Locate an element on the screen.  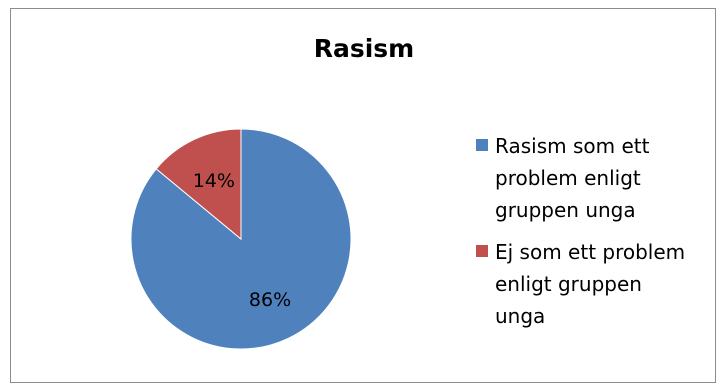
legend-label: Ej som ett problem enligt gruppen unga is located at coordinates (590, 284).